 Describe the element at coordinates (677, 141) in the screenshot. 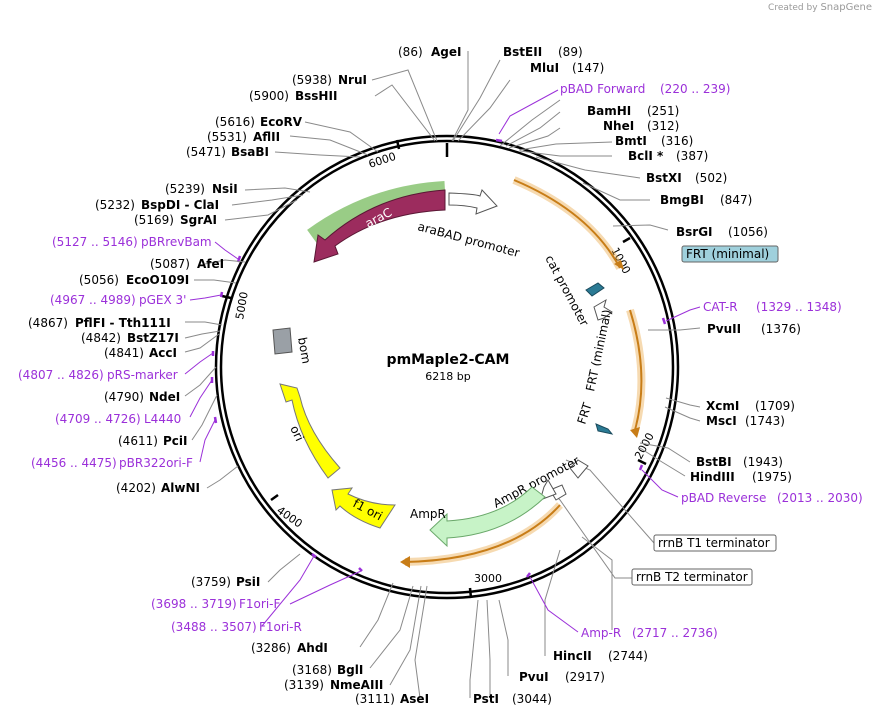

I see `site-pos: (316)` at that location.